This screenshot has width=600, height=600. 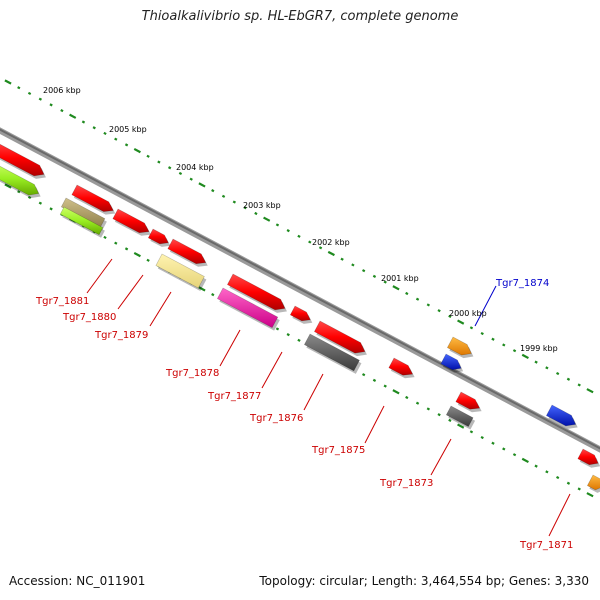 I want to click on gene-label-tgr7-1880: Tgr7_1880, so click(x=89, y=317).